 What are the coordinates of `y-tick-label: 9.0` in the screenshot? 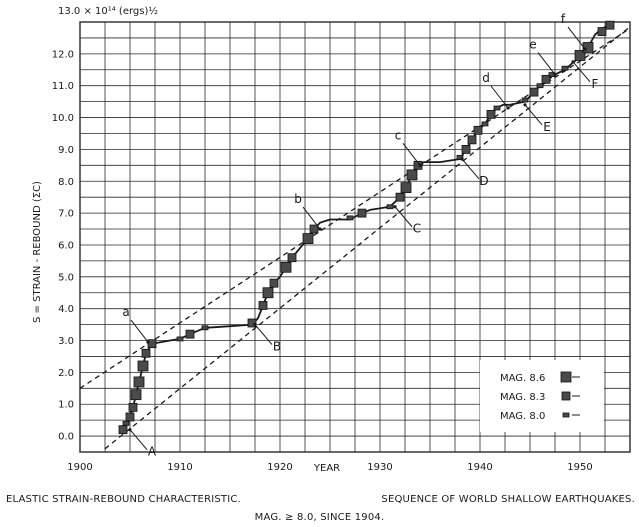 It's located at (66, 150).